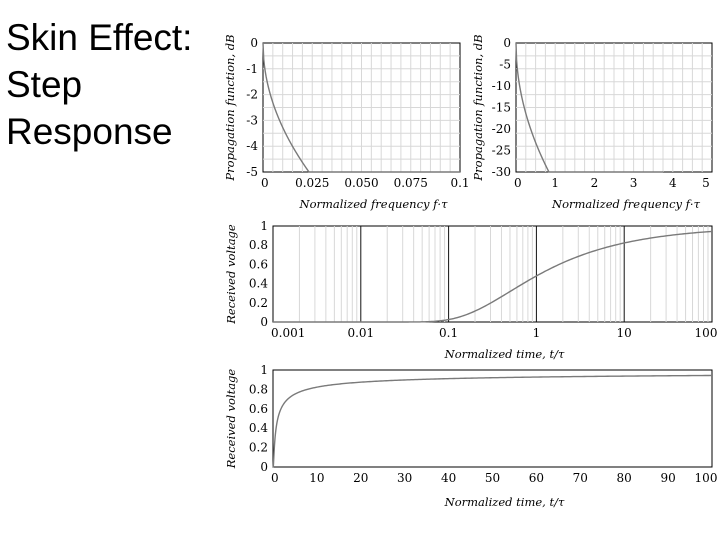  I want to click on y-tick-label: -2, so click(252, 95).